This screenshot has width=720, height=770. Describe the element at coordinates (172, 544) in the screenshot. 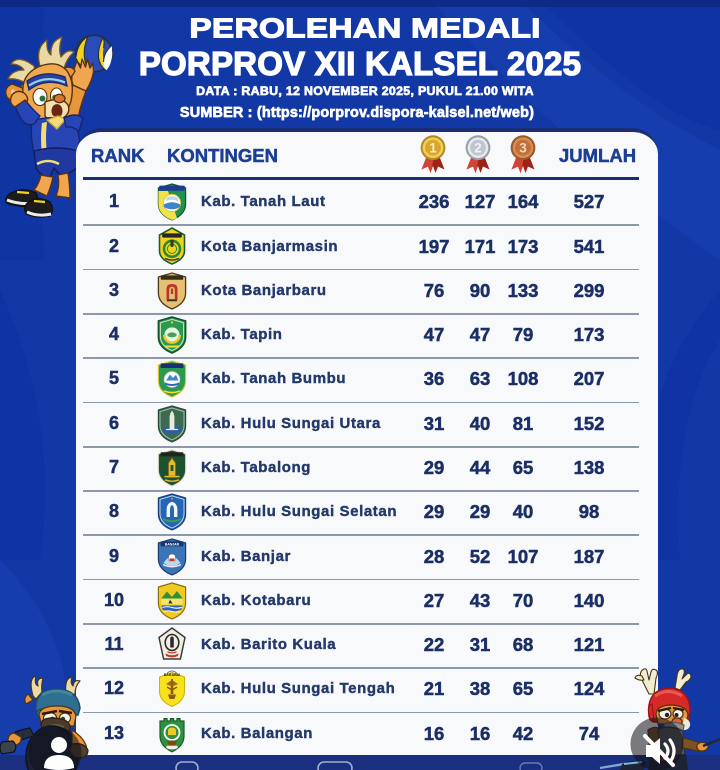

I see `svg-text: BANJAR` at that location.